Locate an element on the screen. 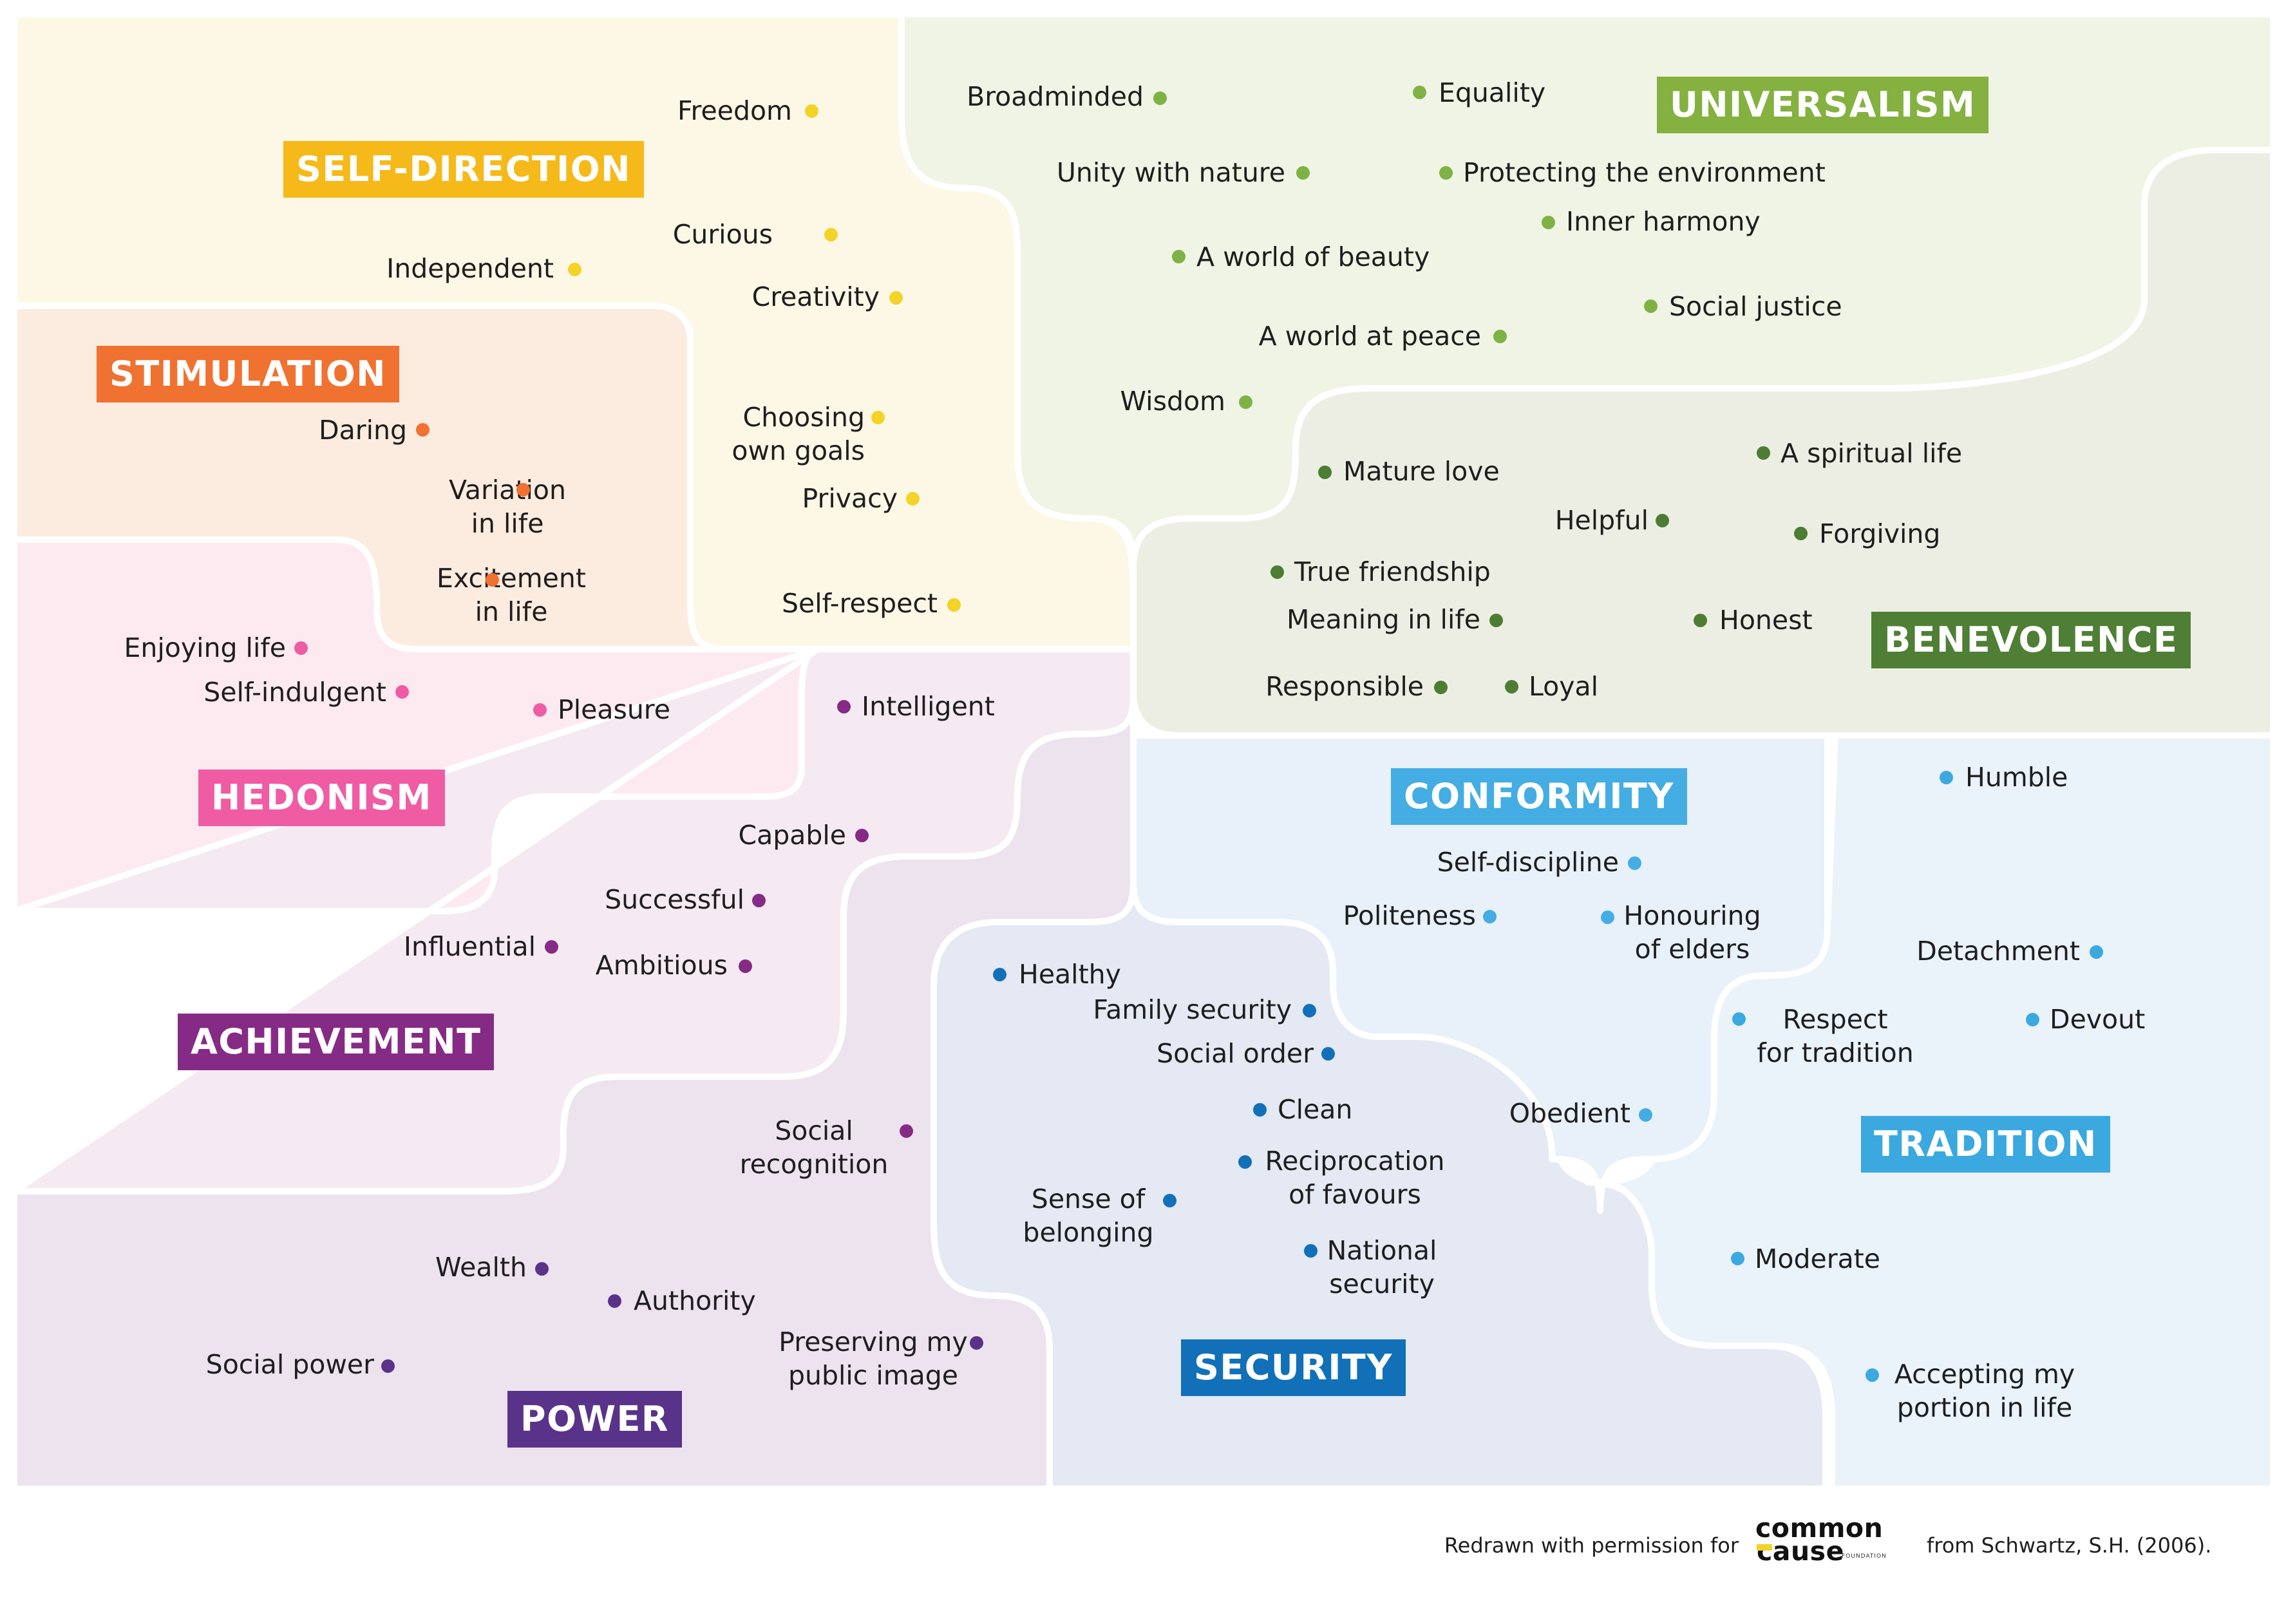 Image resolution: width=2286 pixels, height=1624 pixels. region-tradition is located at coordinates (1936, 1112).